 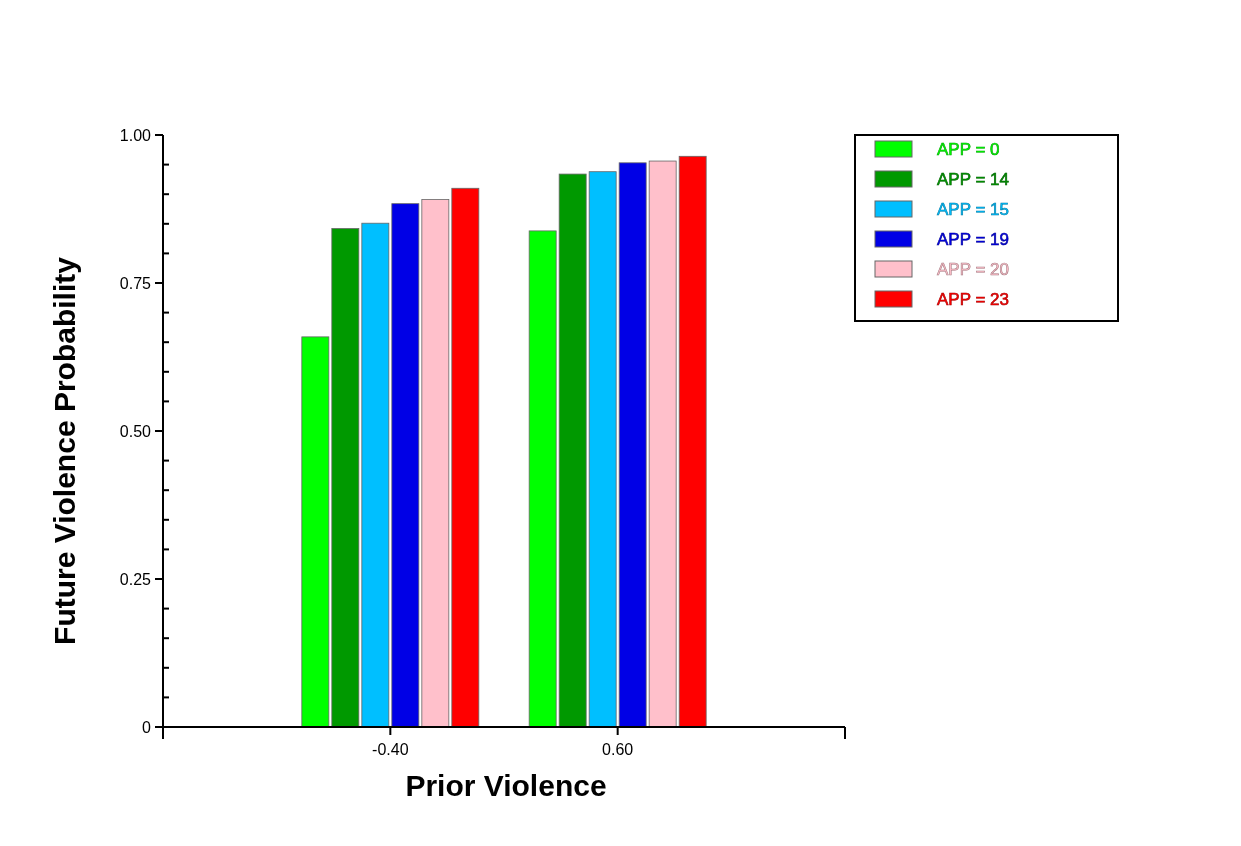 What do you see at coordinates (968, 149) in the screenshot?
I see `legend-label: APP = 0` at bounding box center [968, 149].